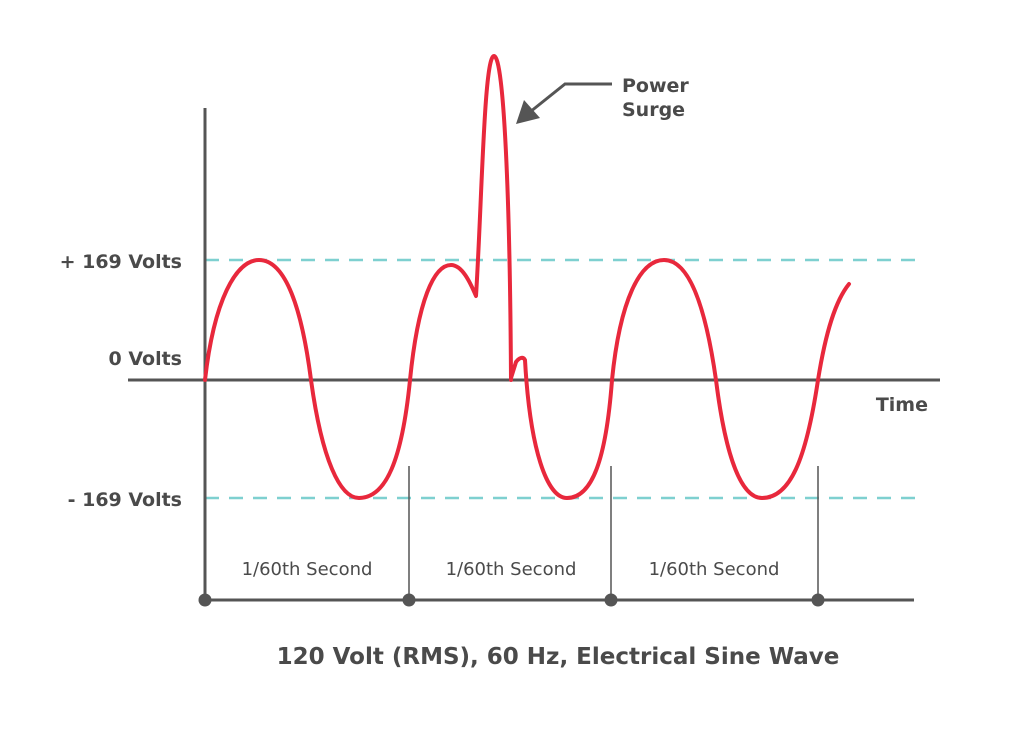 The height and width of the screenshot is (733, 1024). I want to click on callout-label-line2: Surge, so click(653, 110).